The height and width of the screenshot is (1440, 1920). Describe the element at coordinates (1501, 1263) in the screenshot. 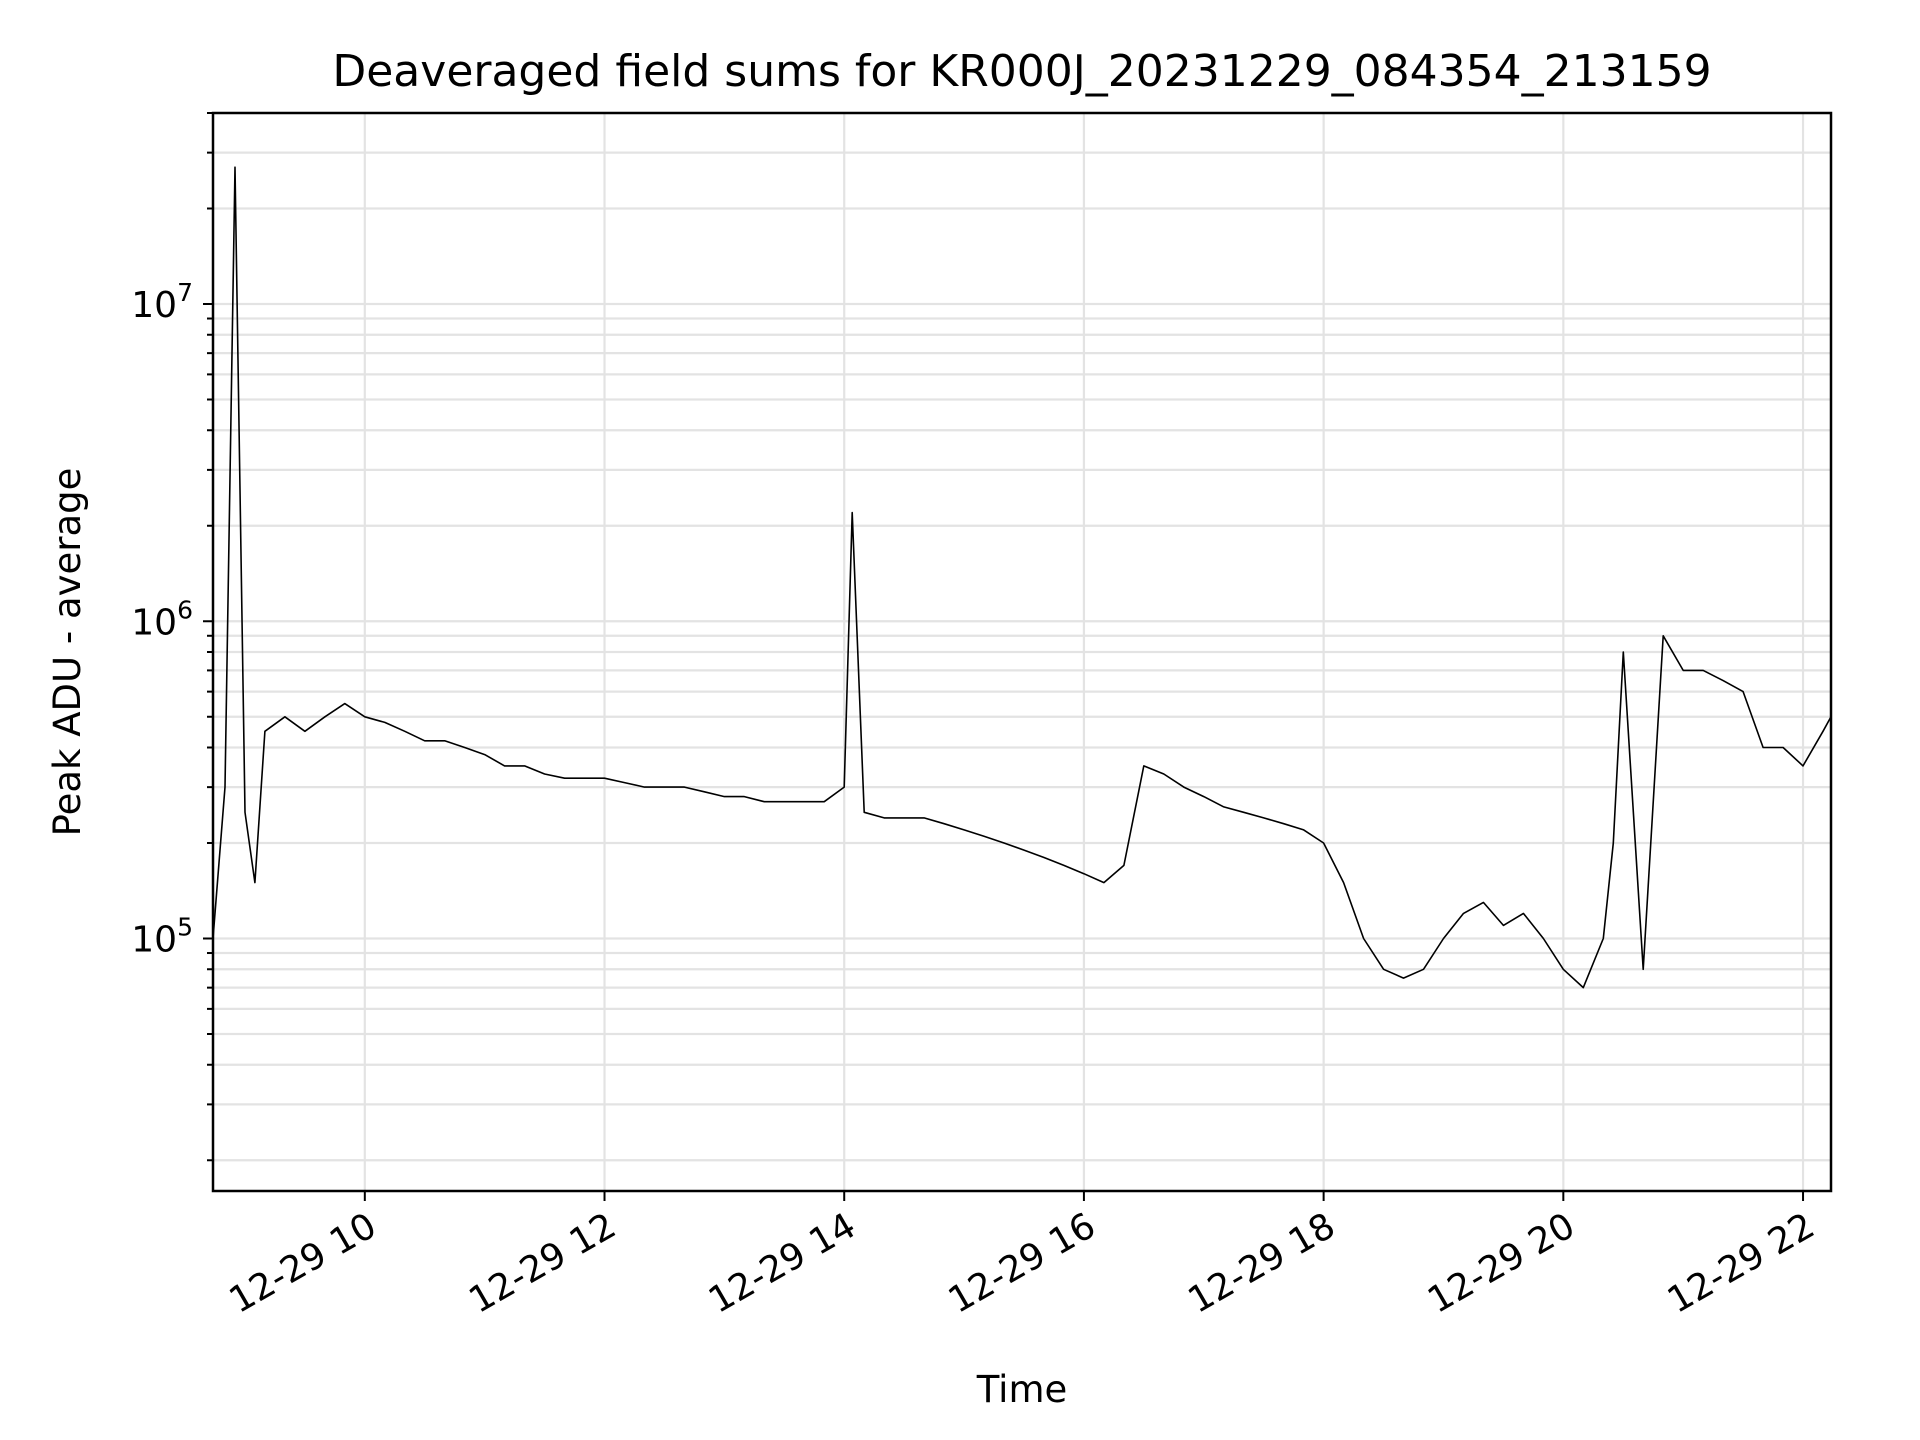

I see `x-tick-label: 12-29 20` at that location.